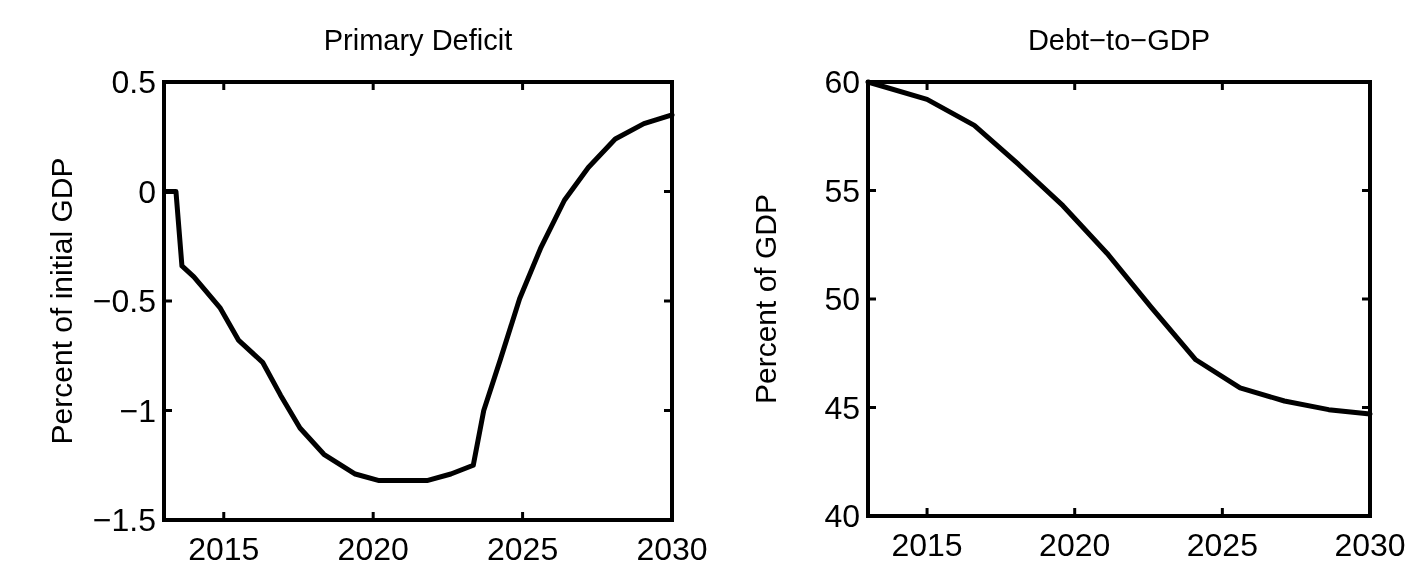 This screenshot has height=569, width=1422. Describe the element at coordinates (842, 190) in the screenshot. I see `y-tick-label: 55` at that location.